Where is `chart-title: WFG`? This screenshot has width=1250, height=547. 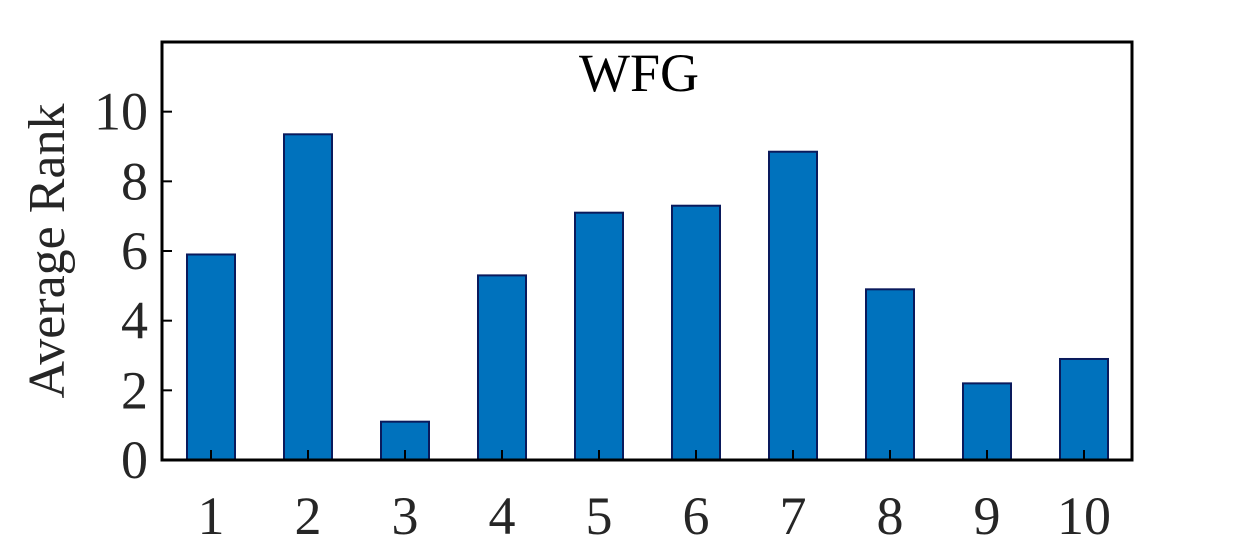 chart-title: WFG is located at coordinates (639, 73).